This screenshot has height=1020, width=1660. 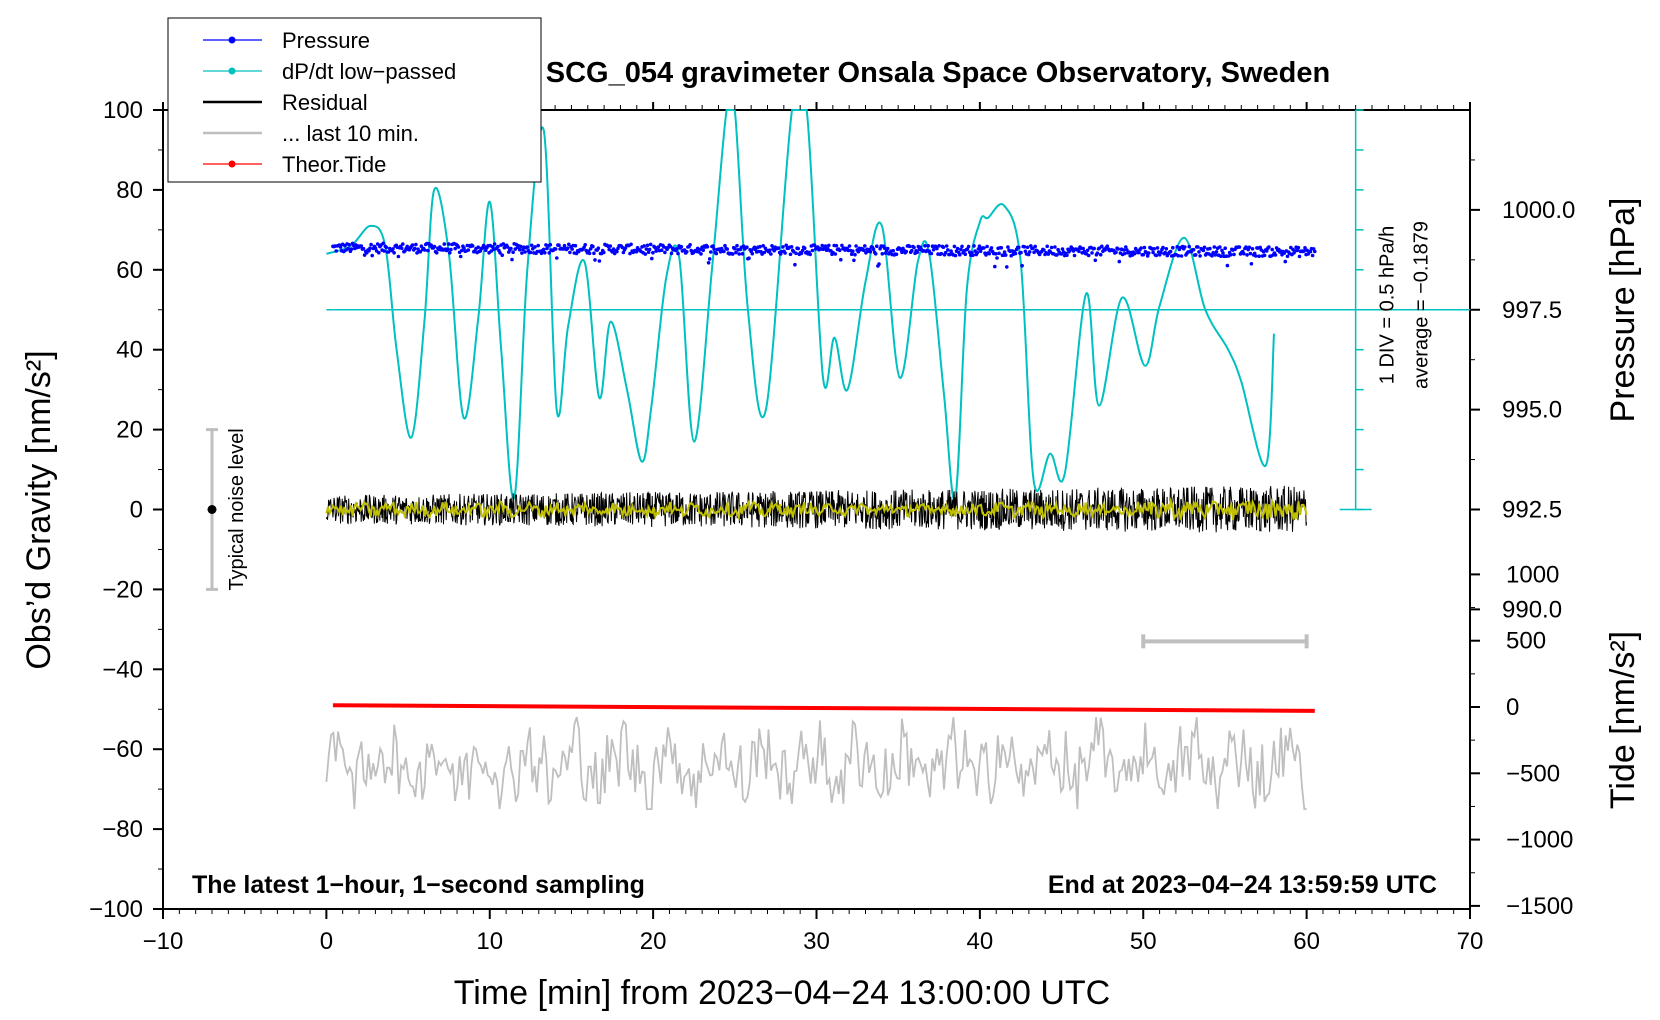 I want to click on y-axis-label: Obs’d Gravity [nm/s²], so click(x=39, y=509).